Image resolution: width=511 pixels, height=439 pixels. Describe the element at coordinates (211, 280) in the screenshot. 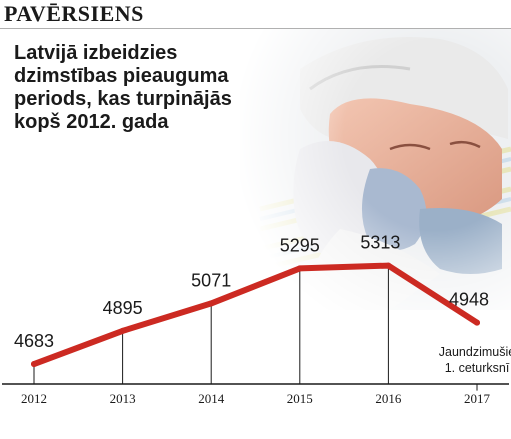

I see `data-label-2014: 5071` at that location.